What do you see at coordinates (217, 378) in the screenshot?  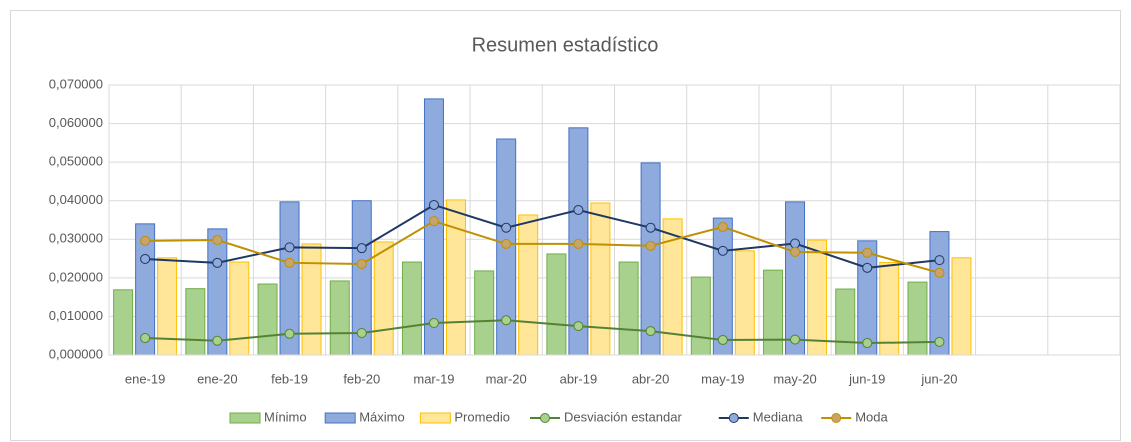 I see `x-tick-label: ene-20` at bounding box center [217, 378].